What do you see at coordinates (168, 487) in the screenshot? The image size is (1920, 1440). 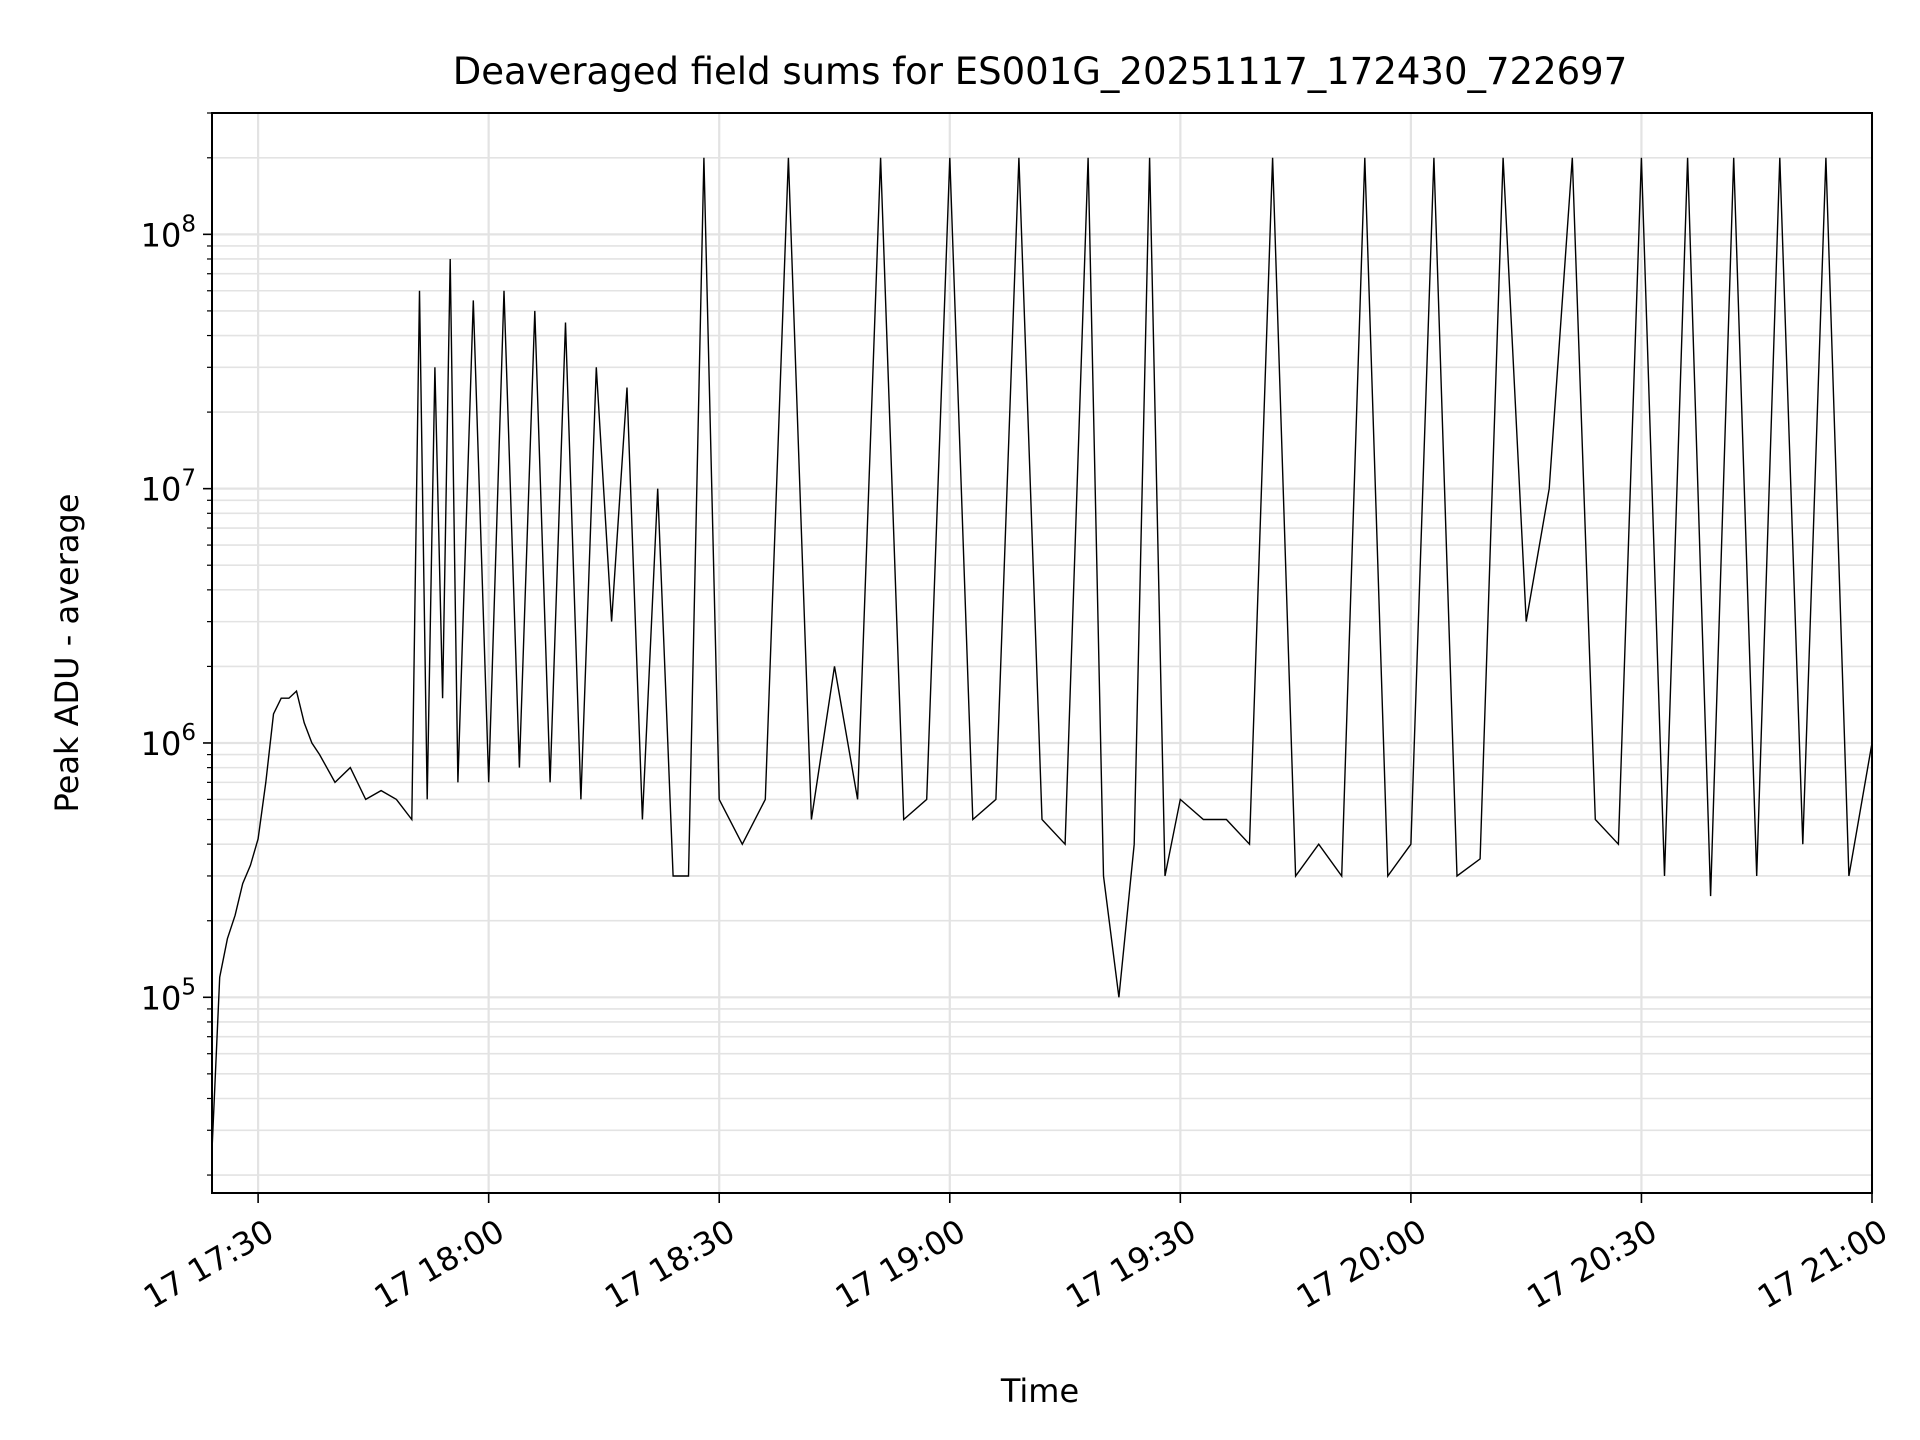 I see `y-tick-label: 10⁷` at bounding box center [168, 487].